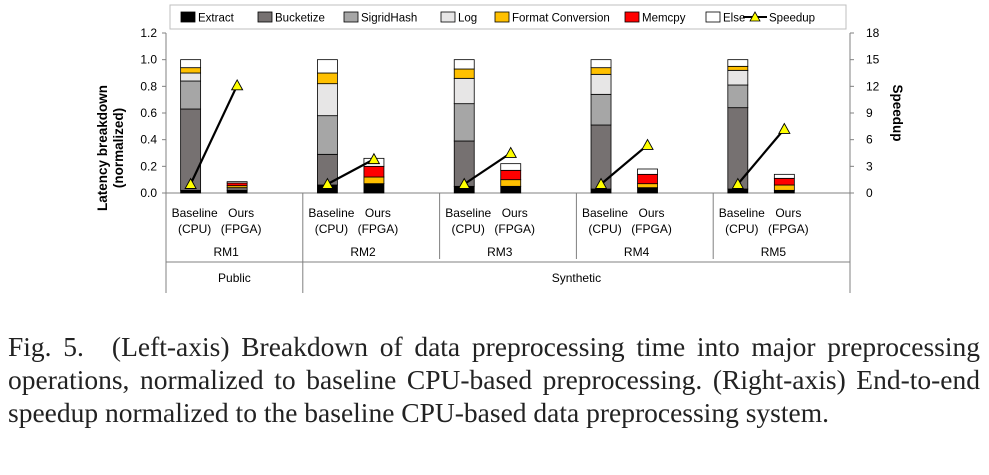  Describe the element at coordinates (148, 86) in the screenshot. I see `y-tick-label: 0.8` at that location.